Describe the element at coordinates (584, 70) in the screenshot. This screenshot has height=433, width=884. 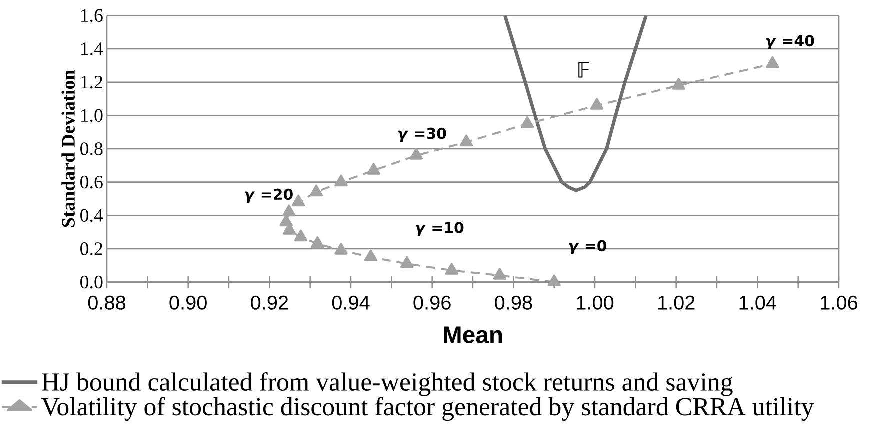
I see `annotation: 𝔽` at that location.